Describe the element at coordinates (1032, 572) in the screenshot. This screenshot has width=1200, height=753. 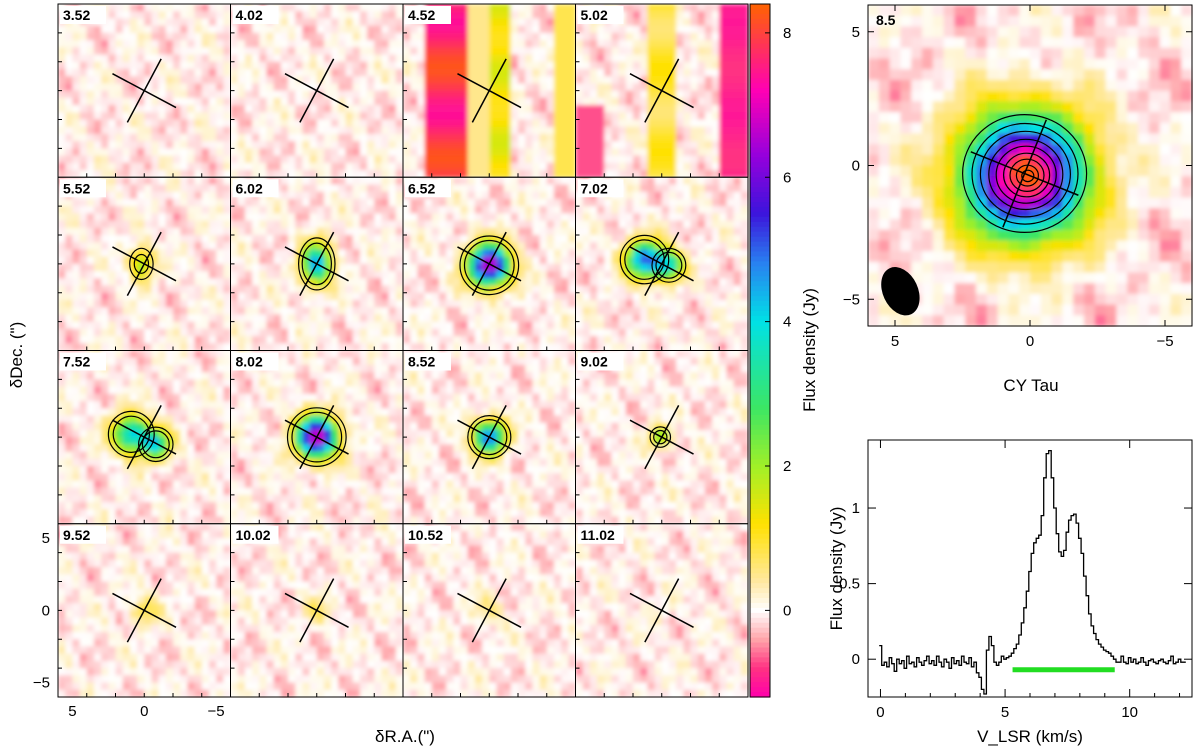
I see `spectrum-line` at that location.